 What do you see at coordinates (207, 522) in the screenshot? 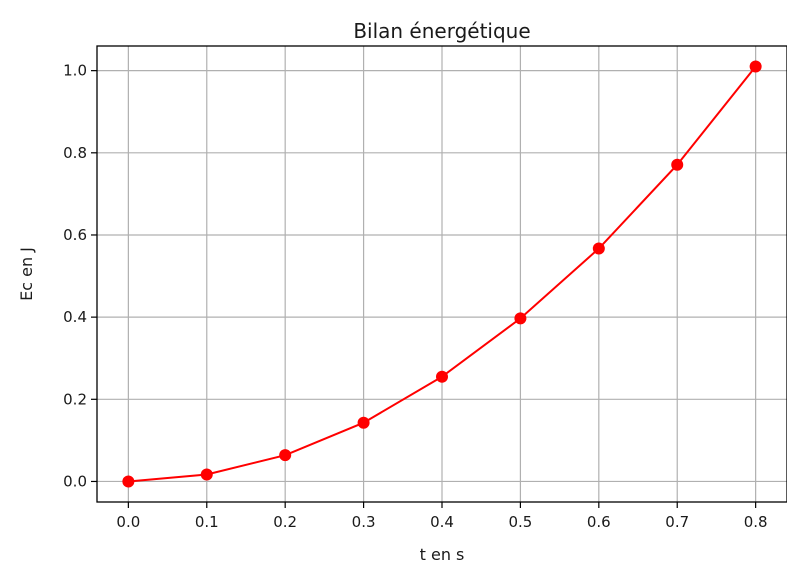
I see `x-tick-label: 0.1` at bounding box center [207, 522].